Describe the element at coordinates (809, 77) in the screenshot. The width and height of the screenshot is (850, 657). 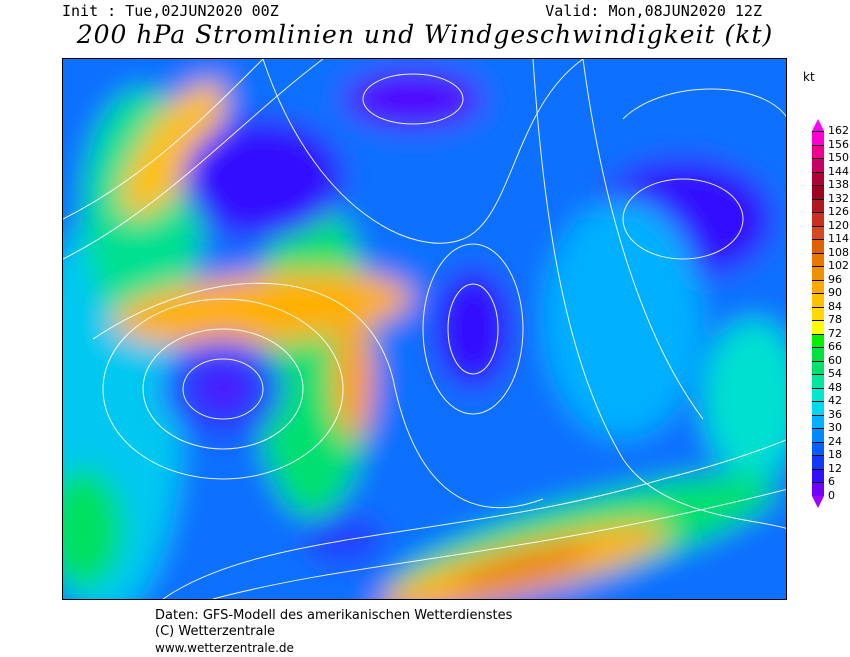
I see `legend-unit: kt` at that location.